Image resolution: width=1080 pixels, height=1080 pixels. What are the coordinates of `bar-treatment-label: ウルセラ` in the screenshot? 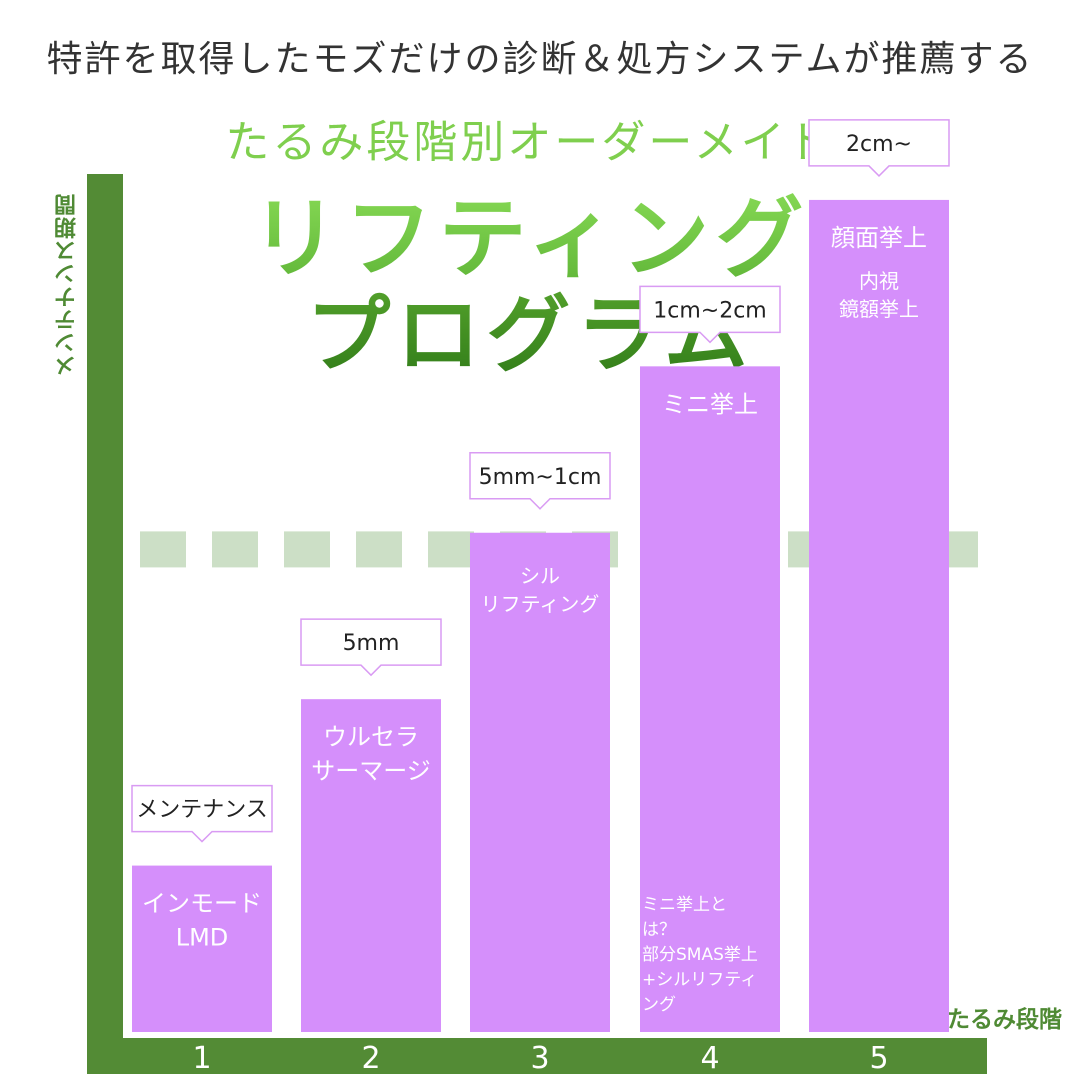 It's located at (371, 737).